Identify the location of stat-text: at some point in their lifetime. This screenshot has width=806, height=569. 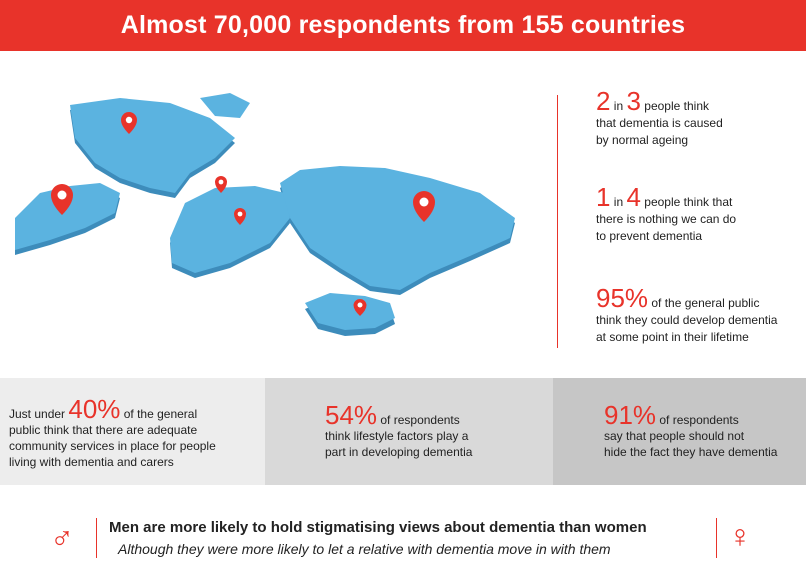
(672, 337).